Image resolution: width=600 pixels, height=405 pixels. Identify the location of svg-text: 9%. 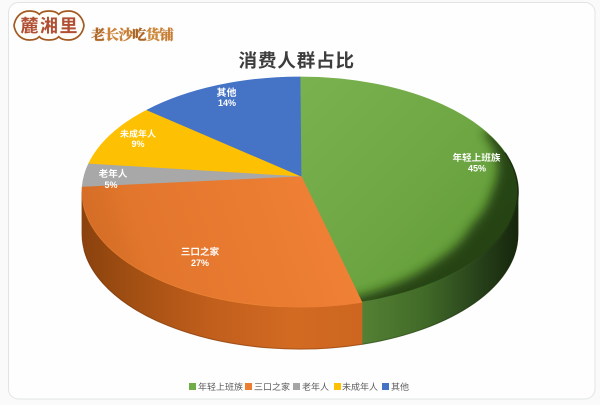
(137, 144).